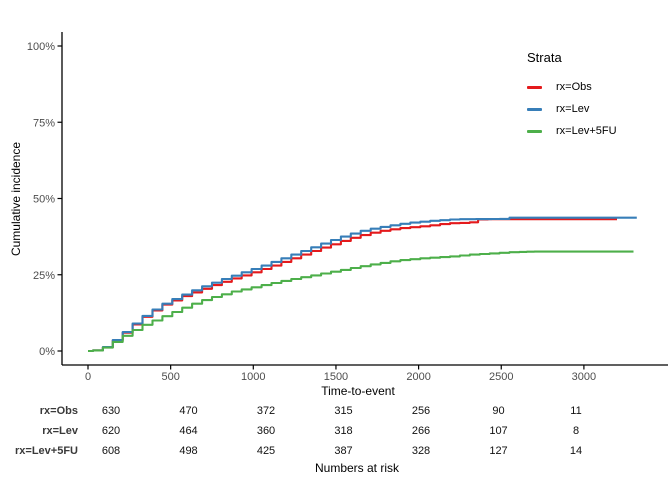 This screenshot has width=672, height=480. I want to click on risk-value: 328, so click(421, 451).